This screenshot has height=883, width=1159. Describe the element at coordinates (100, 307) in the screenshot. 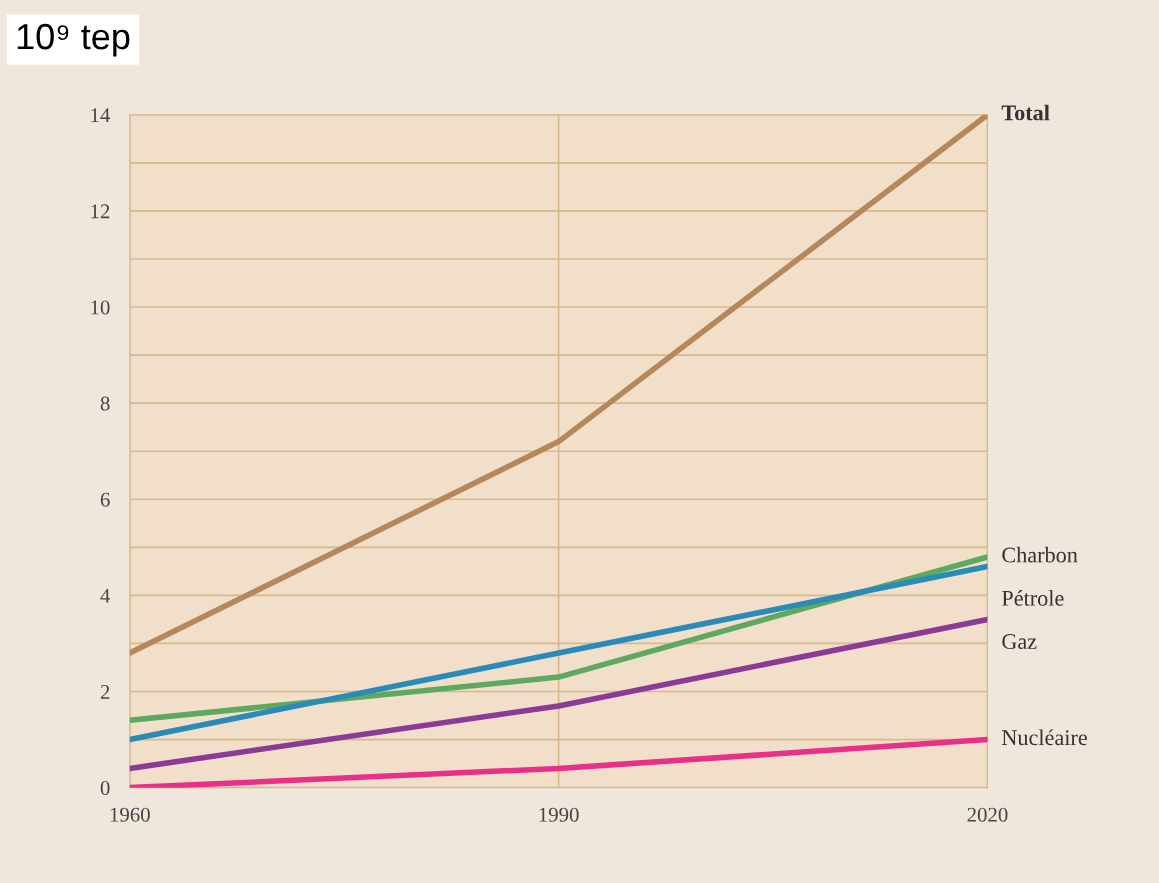

I see `y-tick-label: 10` at that location.